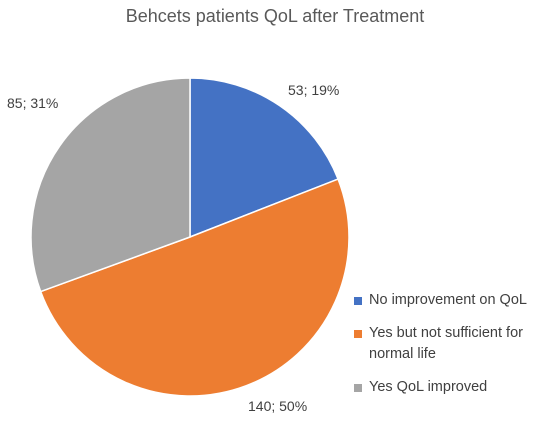 This screenshot has height=424, width=550. What do you see at coordinates (32, 103) in the screenshot?
I see `slice-data-label: 85; 31%` at bounding box center [32, 103].